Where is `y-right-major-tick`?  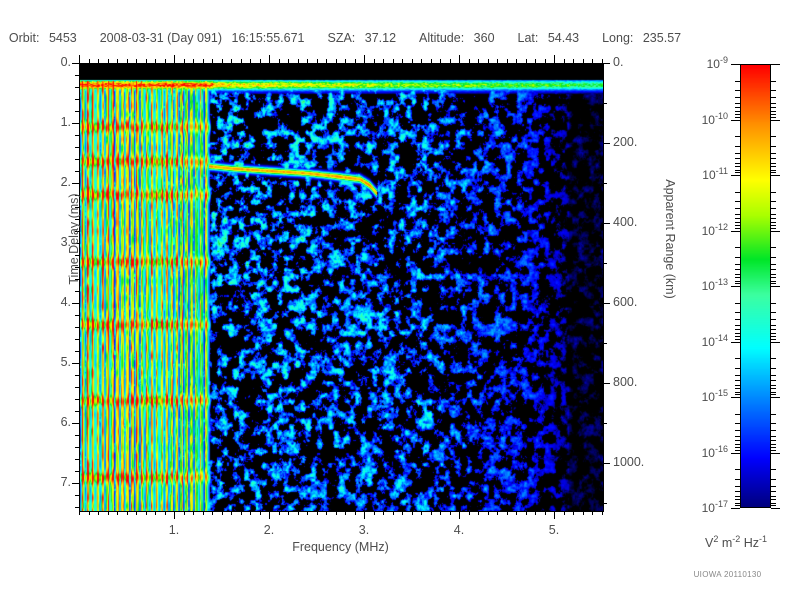
y-right-major-tick is located at coordinates (606, 143).